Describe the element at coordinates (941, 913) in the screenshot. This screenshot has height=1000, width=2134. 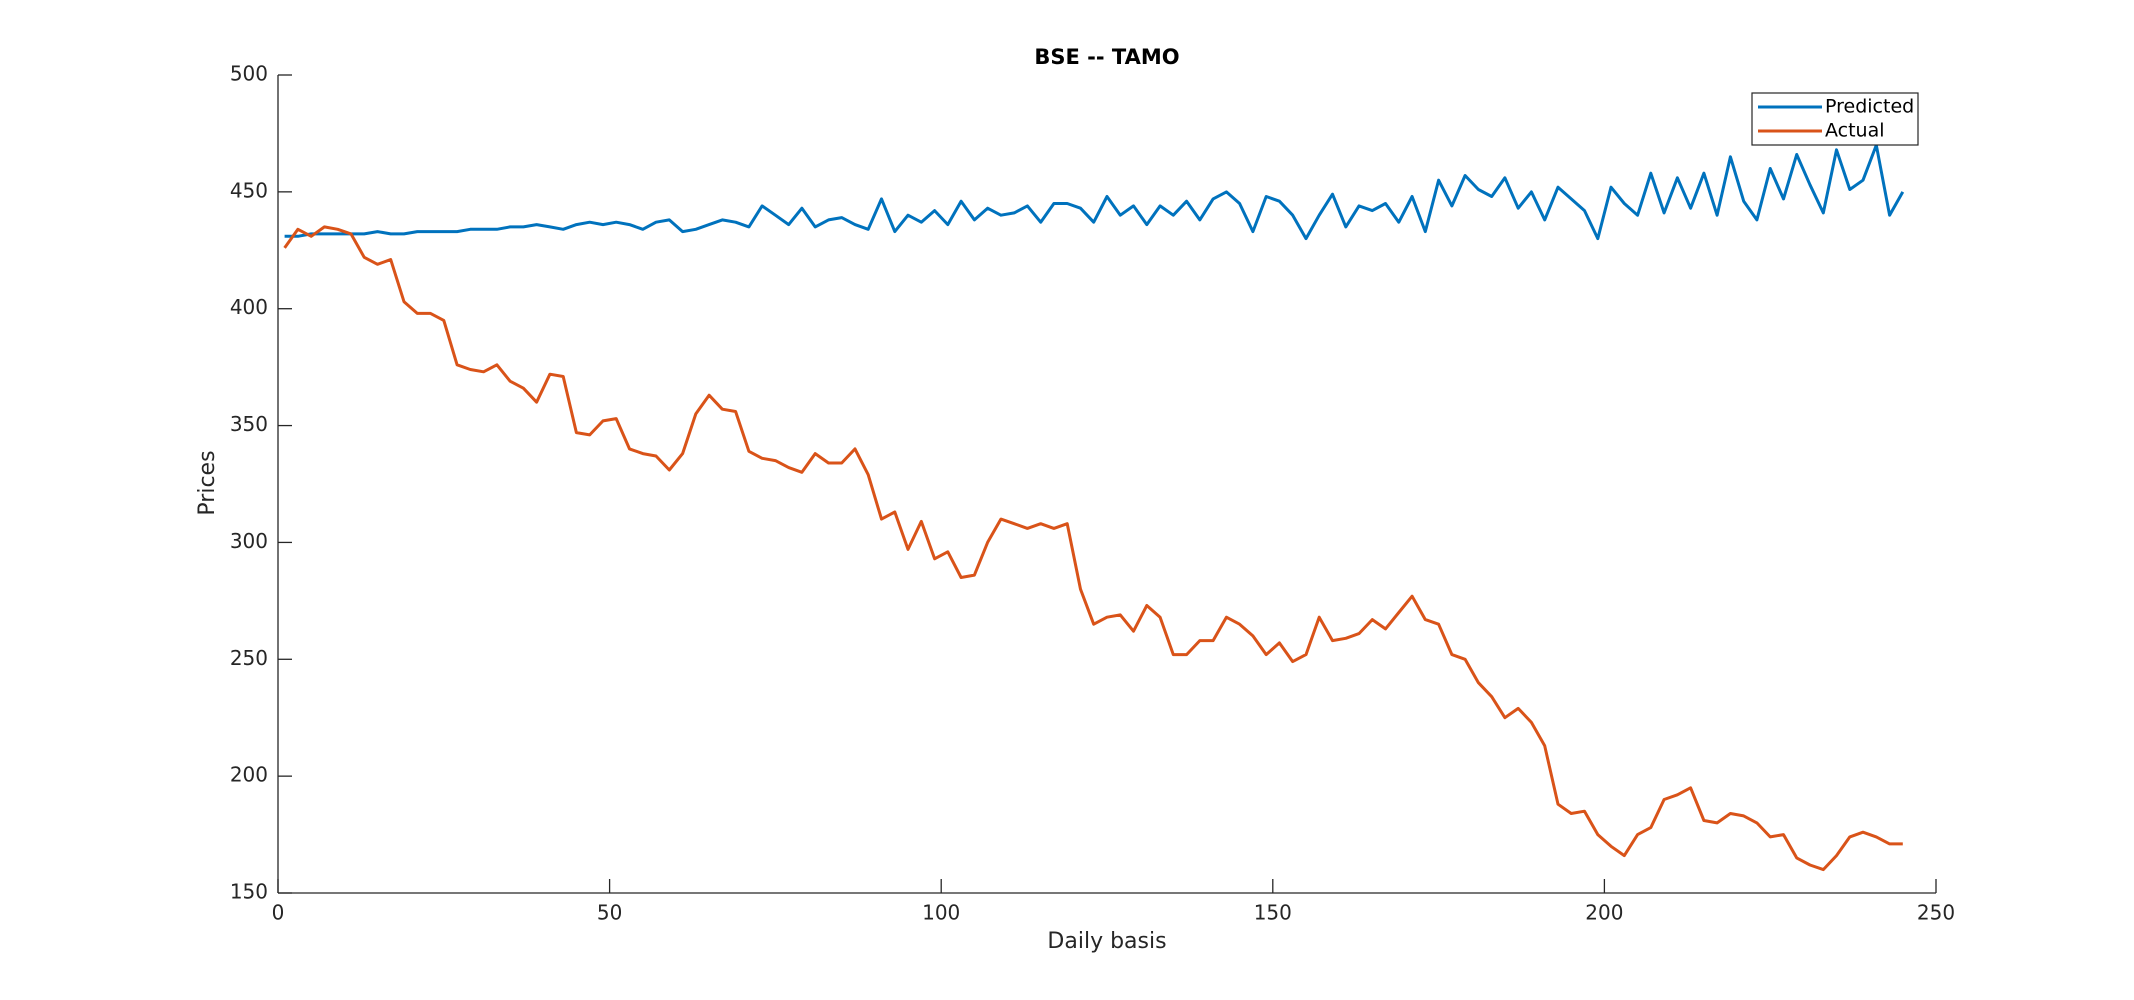
I see `x-tick-label: 100` at that location.